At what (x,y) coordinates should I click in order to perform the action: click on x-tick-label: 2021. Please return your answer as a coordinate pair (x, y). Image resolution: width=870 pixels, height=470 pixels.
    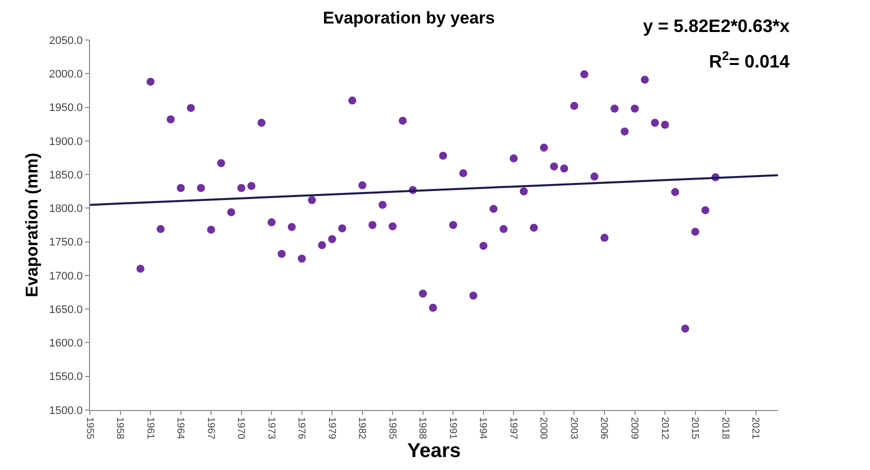
    Looking at the image, I should click on (755, 428).